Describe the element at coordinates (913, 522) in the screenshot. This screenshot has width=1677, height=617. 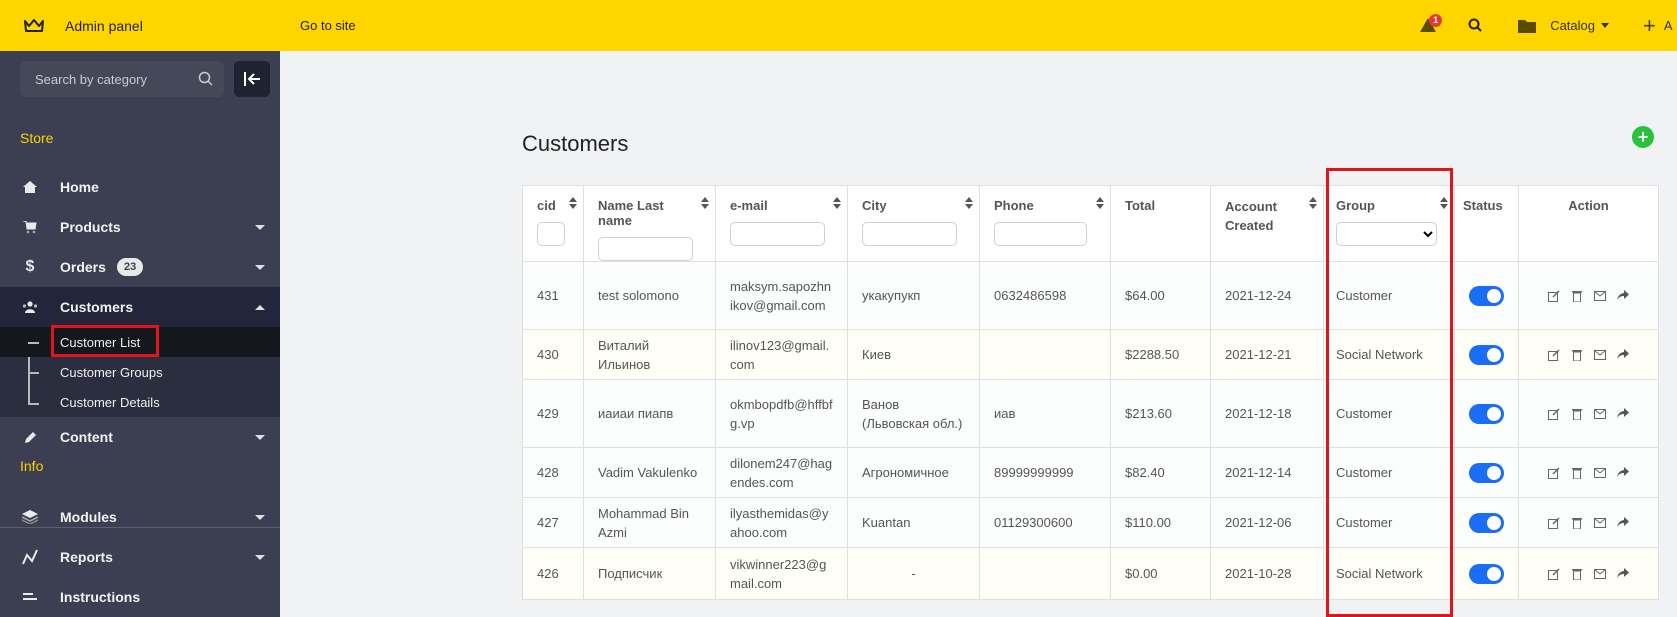
I see `cell-city: Kuantan` at that location.